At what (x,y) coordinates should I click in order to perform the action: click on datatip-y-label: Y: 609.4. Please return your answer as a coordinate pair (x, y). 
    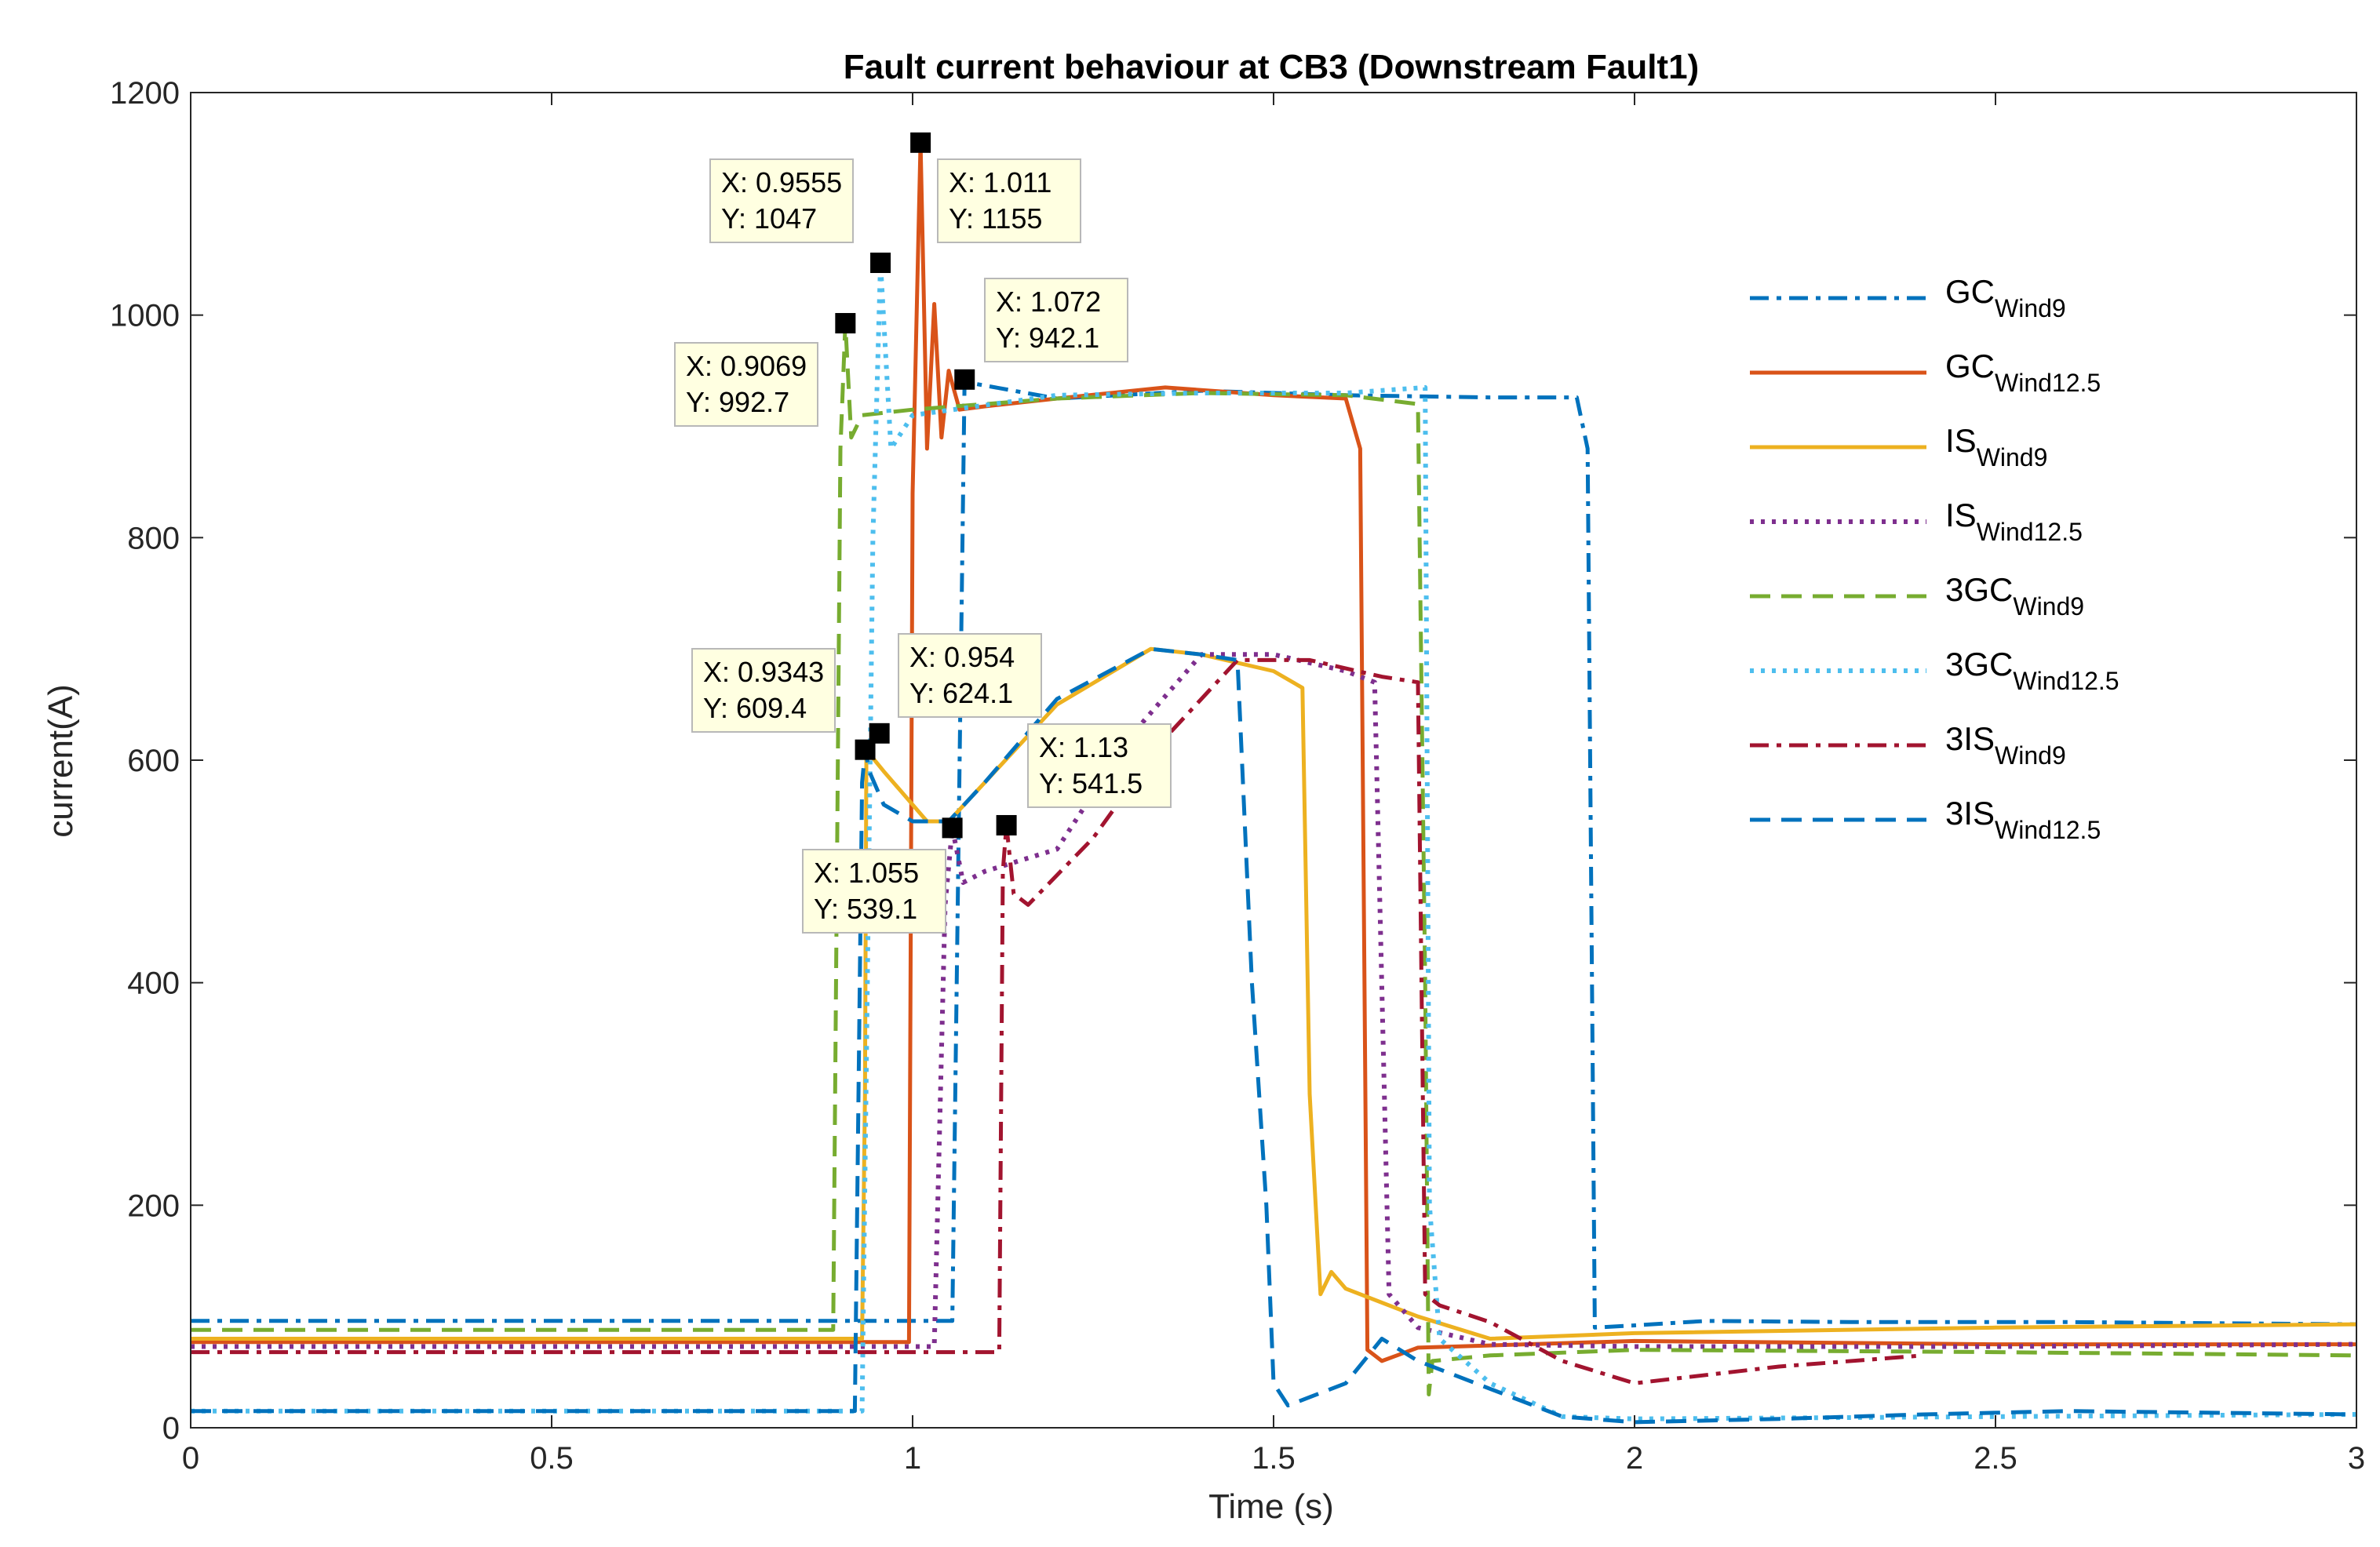
    Looking at the image, I should click on (755, 708).